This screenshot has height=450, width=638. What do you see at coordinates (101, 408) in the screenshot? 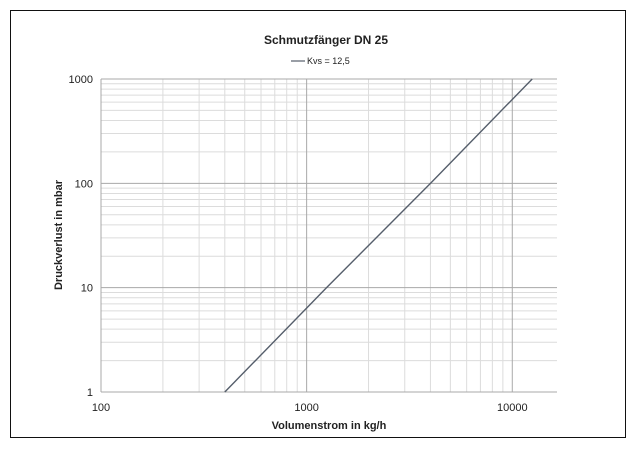
I see `x-tick-label: 100` at bounding box center [101, 408].